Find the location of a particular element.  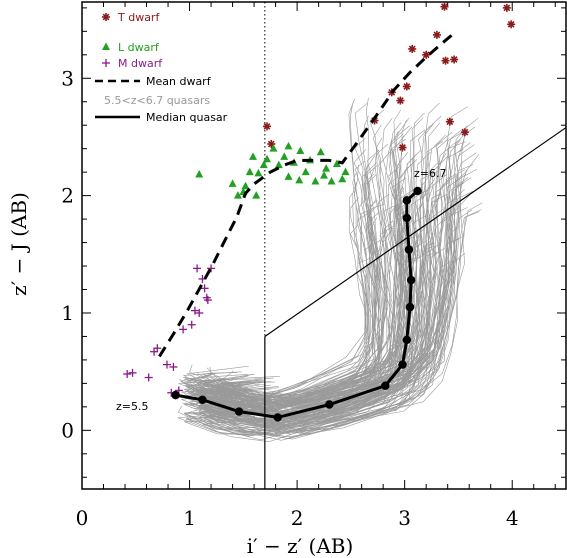

legend-entry-median-quasar: Median quasar is located at coordinates (161, 117).